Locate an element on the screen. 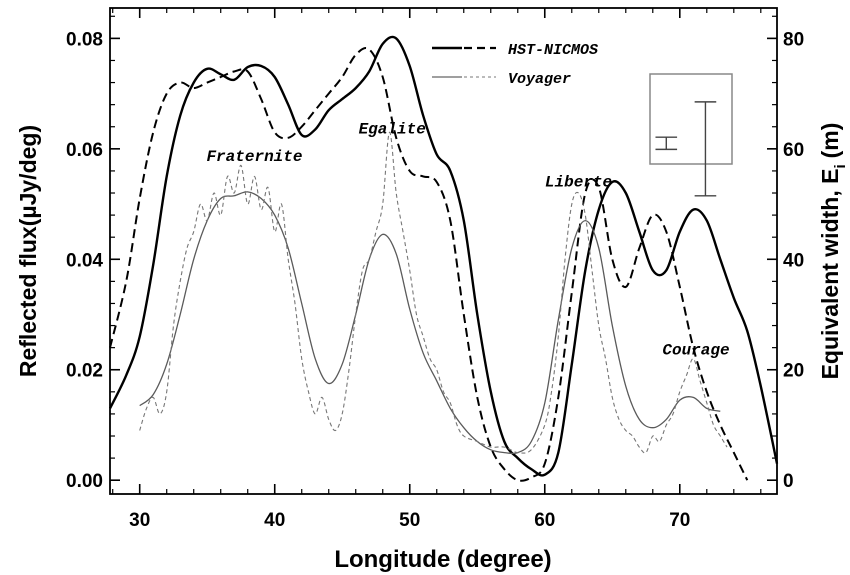  region-label-fraternite: Fraternite is located at coordinates (254, 157).